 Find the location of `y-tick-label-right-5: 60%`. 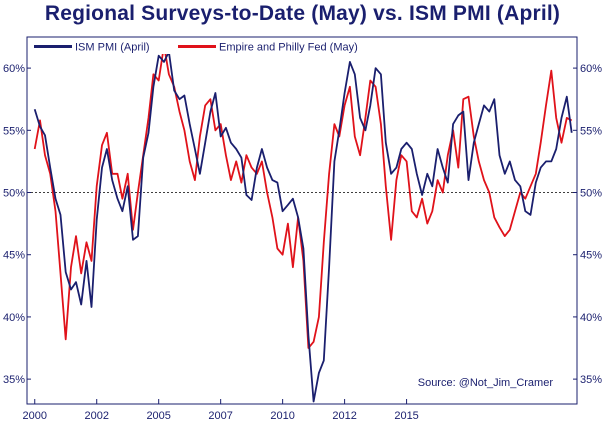

y-tick-label-right-5: 60% is located at coordinates (591, 69).